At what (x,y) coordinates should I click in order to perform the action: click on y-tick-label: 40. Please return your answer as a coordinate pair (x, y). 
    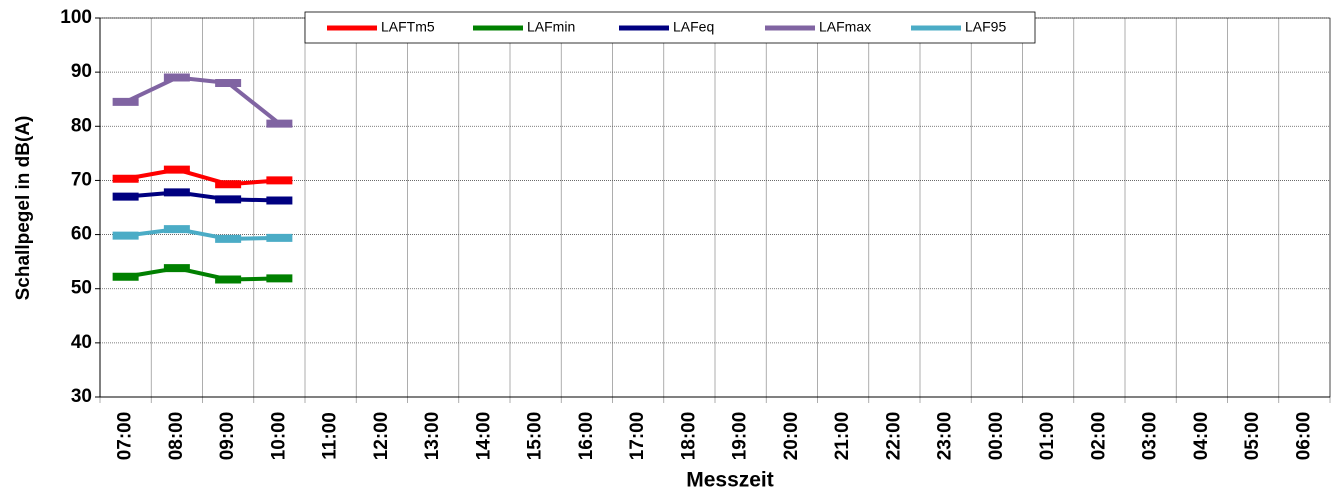
    Looking at the image, I should click on (81, 342).